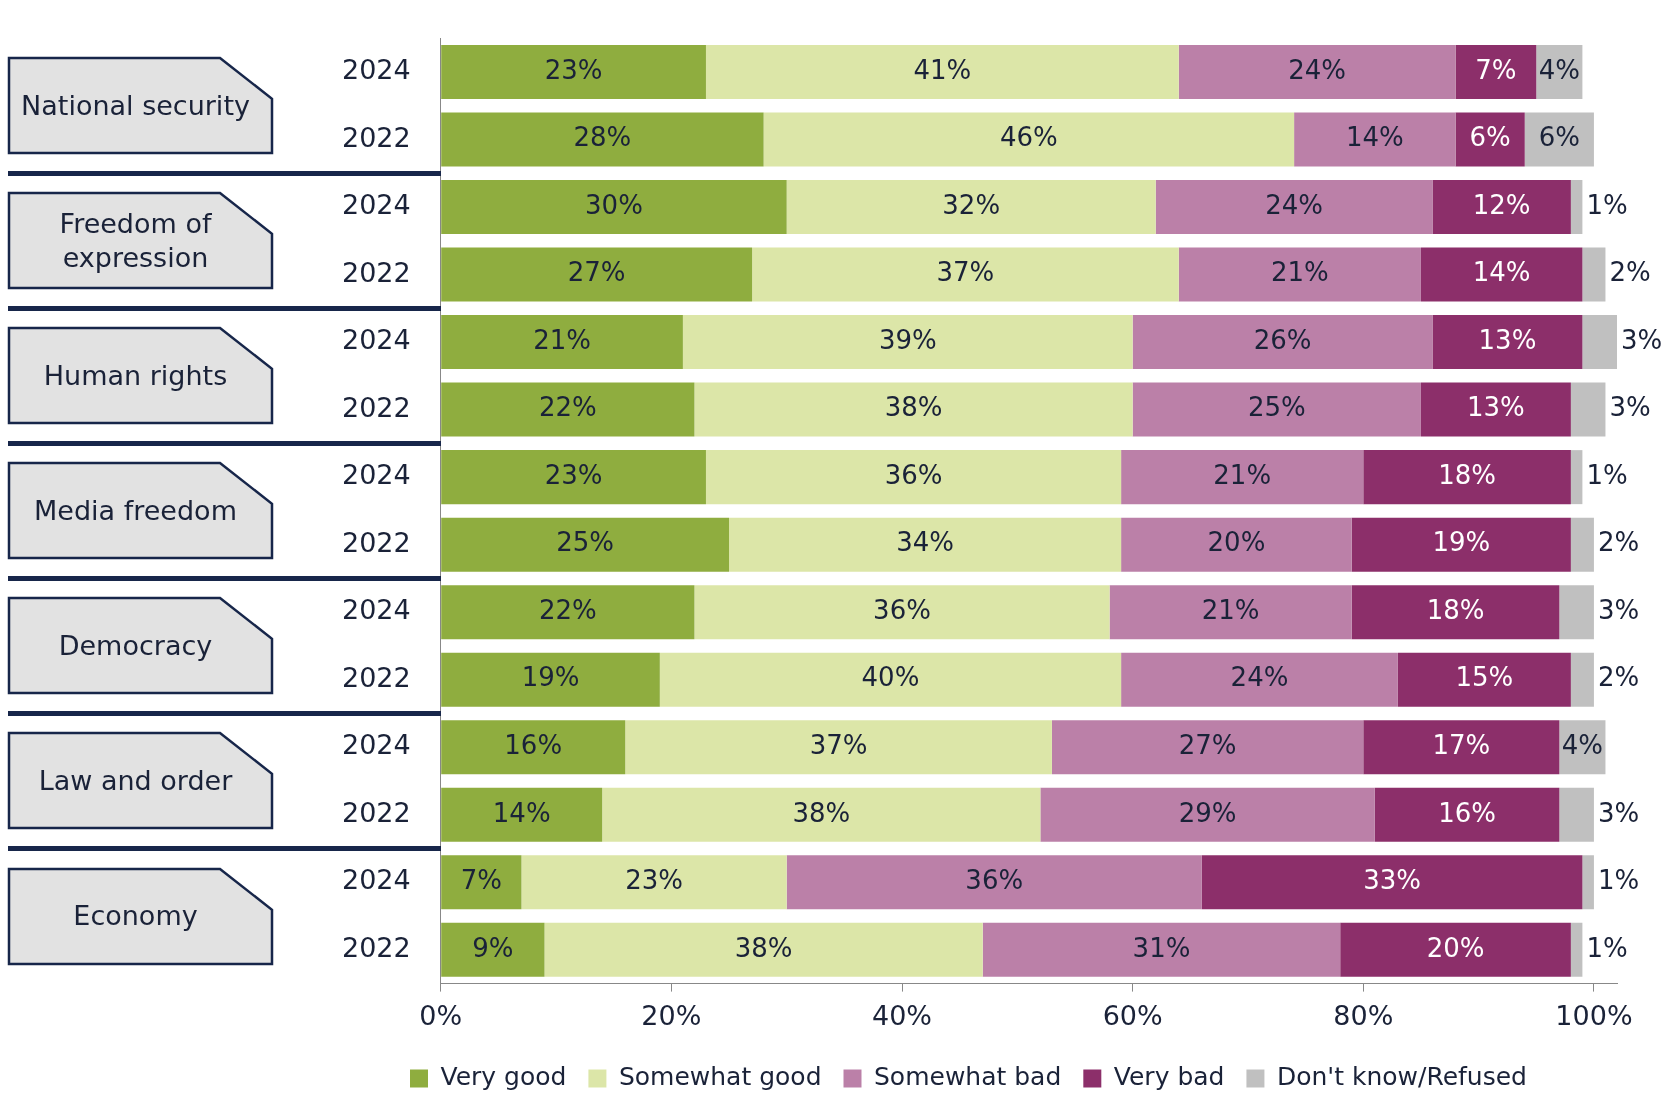 This screenshot has height=1101, width=1675. What do you see at coordinates (550, 677) in the screenshot?
I see `data-label: 19%` at bounding box center [550, 677].